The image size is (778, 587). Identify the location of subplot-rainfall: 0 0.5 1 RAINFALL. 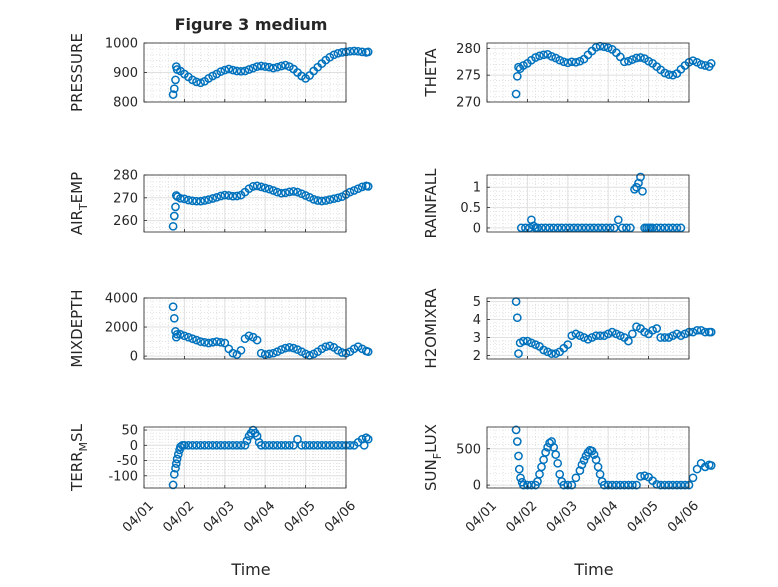
(556, 203).